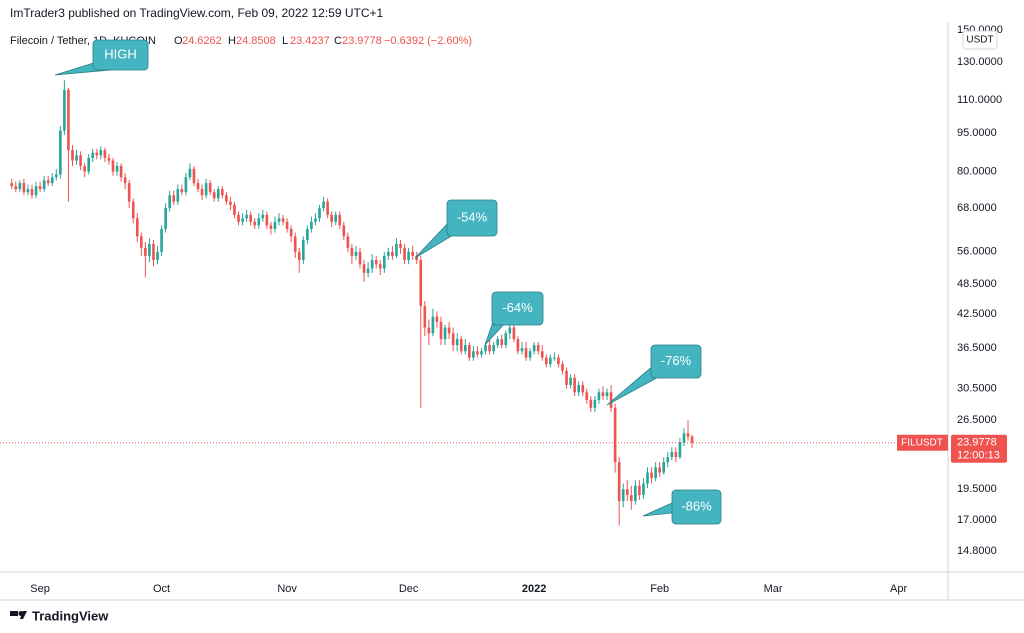 The height and width of the screenshot is (633, 1024). What do you see at coordinates (409, 589) in the screenshot?
I see `x-tick-label: Dec` at bounding box center [409, 589].